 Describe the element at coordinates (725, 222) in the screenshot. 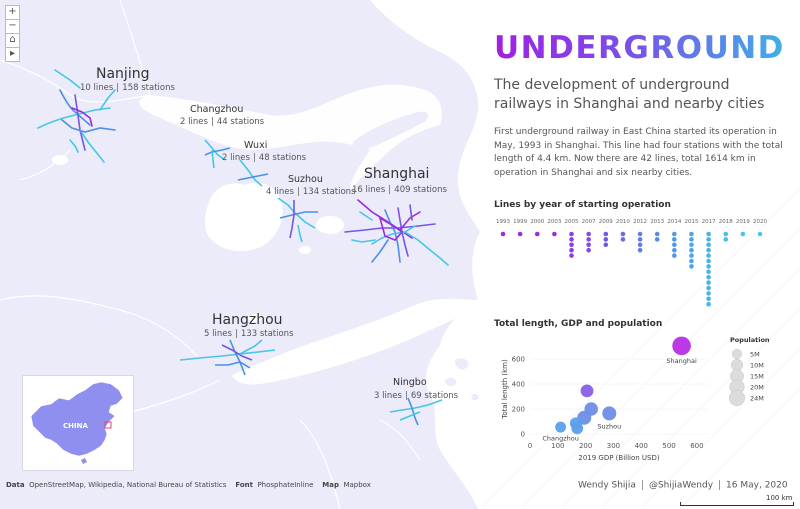

I see `year-label: 2018` at that location.